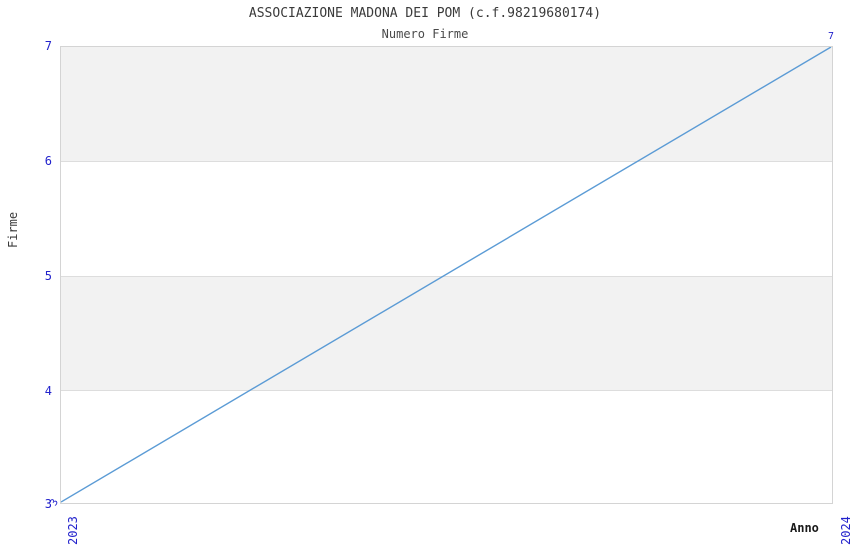 The height and width of the screenshot is (550, 850). I want to click on y-axis-tick-5: 5, so click(48, 276).